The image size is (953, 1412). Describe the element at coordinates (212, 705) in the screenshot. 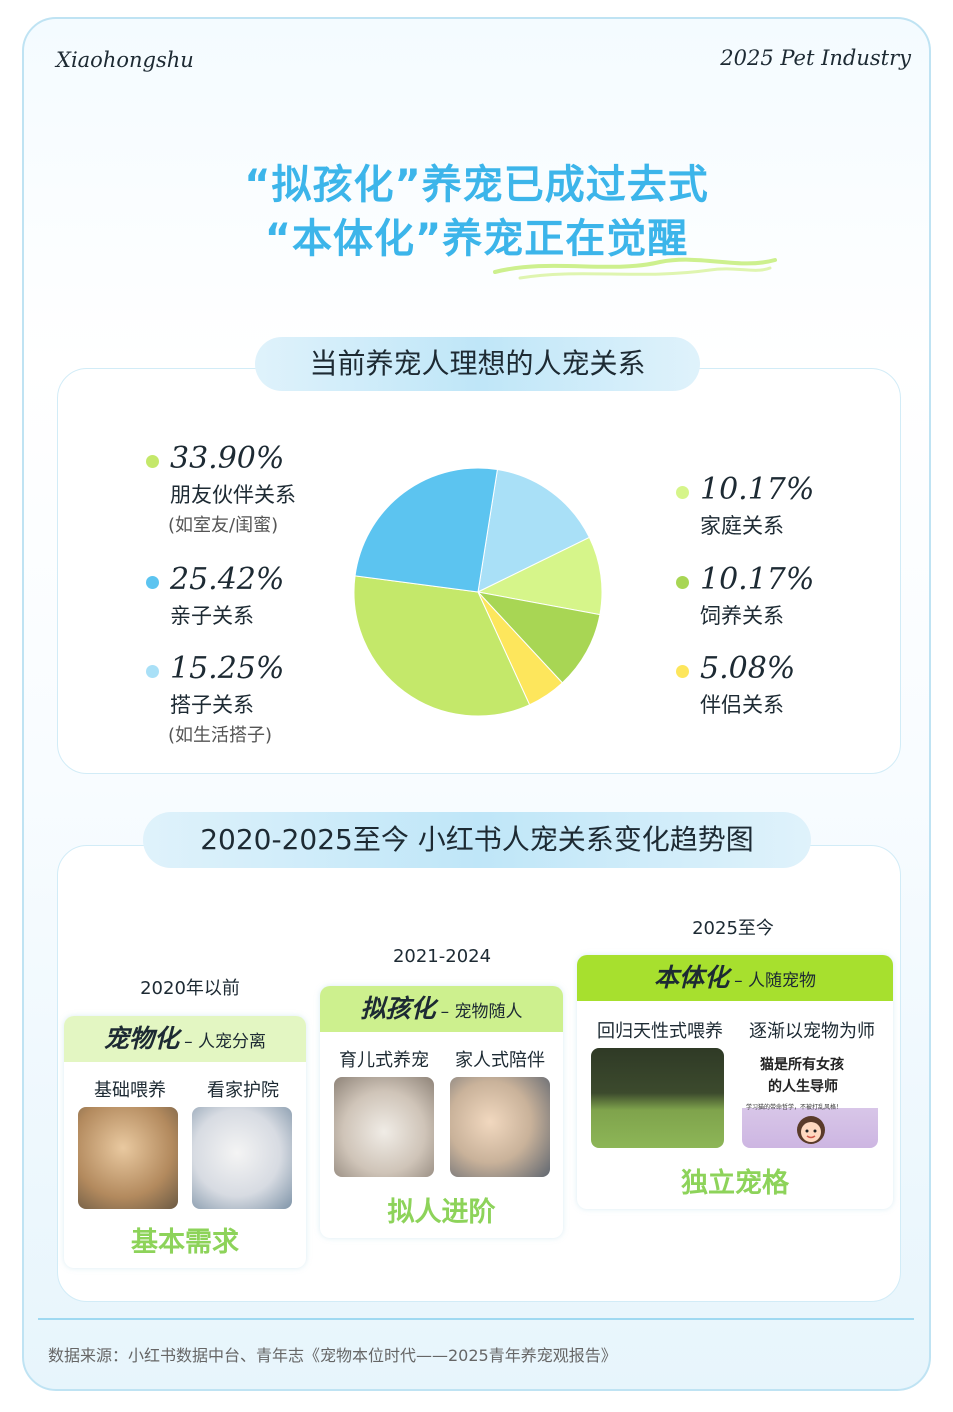

I see `legend-label: 搭子关系` at that location.